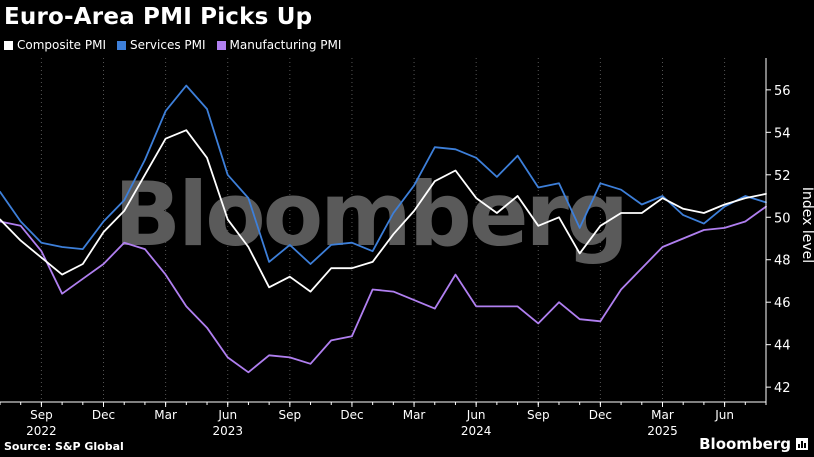 The image size is (814, 457). What do you see at coordinates (782, 261) in the screenshot?
I see `y-tick-label: 48` at bounding box center [782, 261].